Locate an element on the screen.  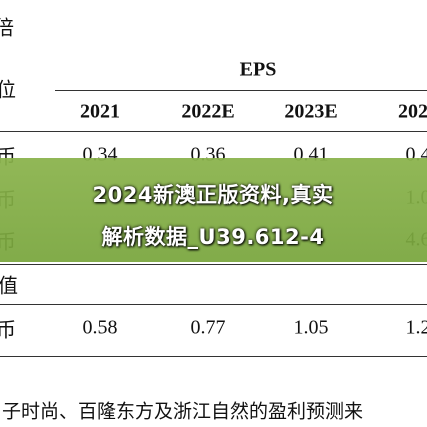
column-header: 2024 is located at coordinates (412, 111).